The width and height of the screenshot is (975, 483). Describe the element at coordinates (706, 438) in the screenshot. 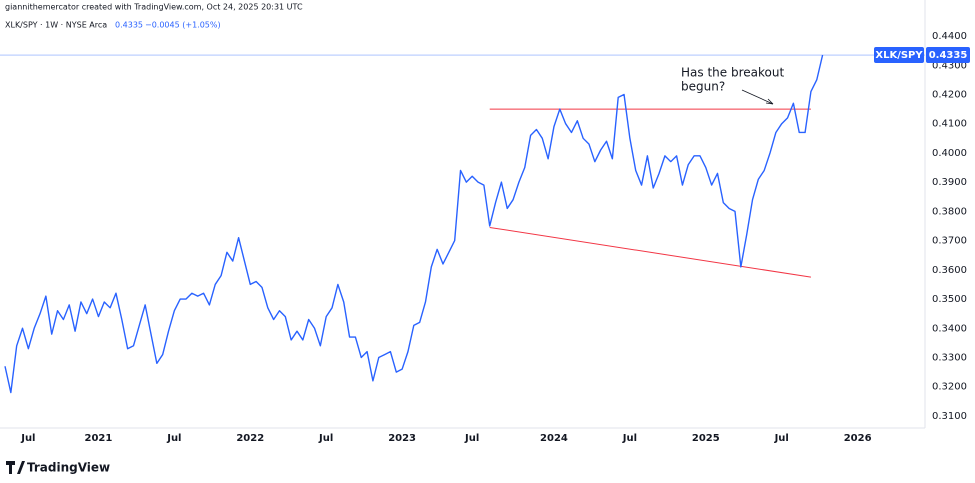

I see `x-tick-label: 2025` at that location.